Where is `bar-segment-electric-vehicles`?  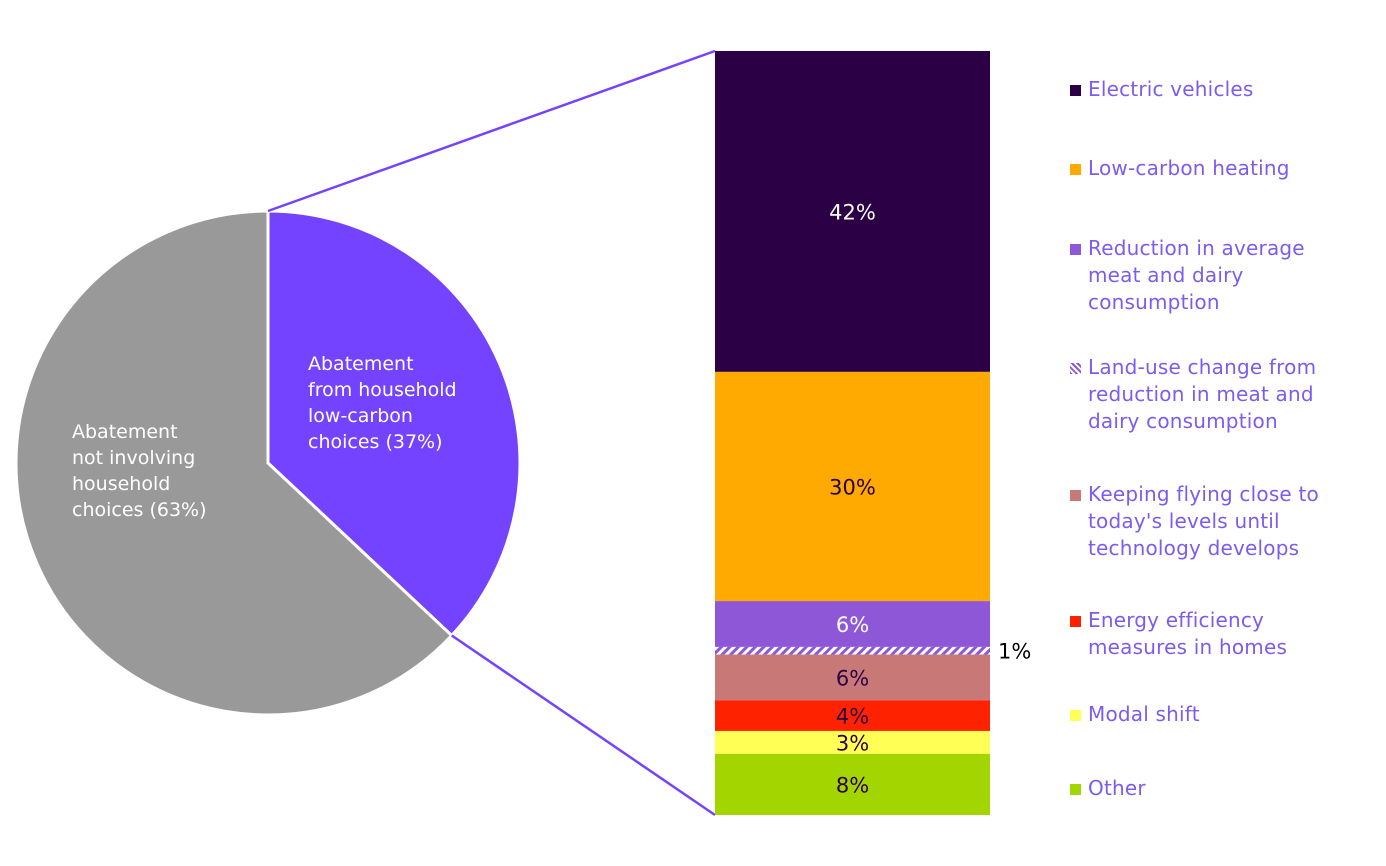 bar-segment-electric-vehicles is located at coordinates (852, 211).